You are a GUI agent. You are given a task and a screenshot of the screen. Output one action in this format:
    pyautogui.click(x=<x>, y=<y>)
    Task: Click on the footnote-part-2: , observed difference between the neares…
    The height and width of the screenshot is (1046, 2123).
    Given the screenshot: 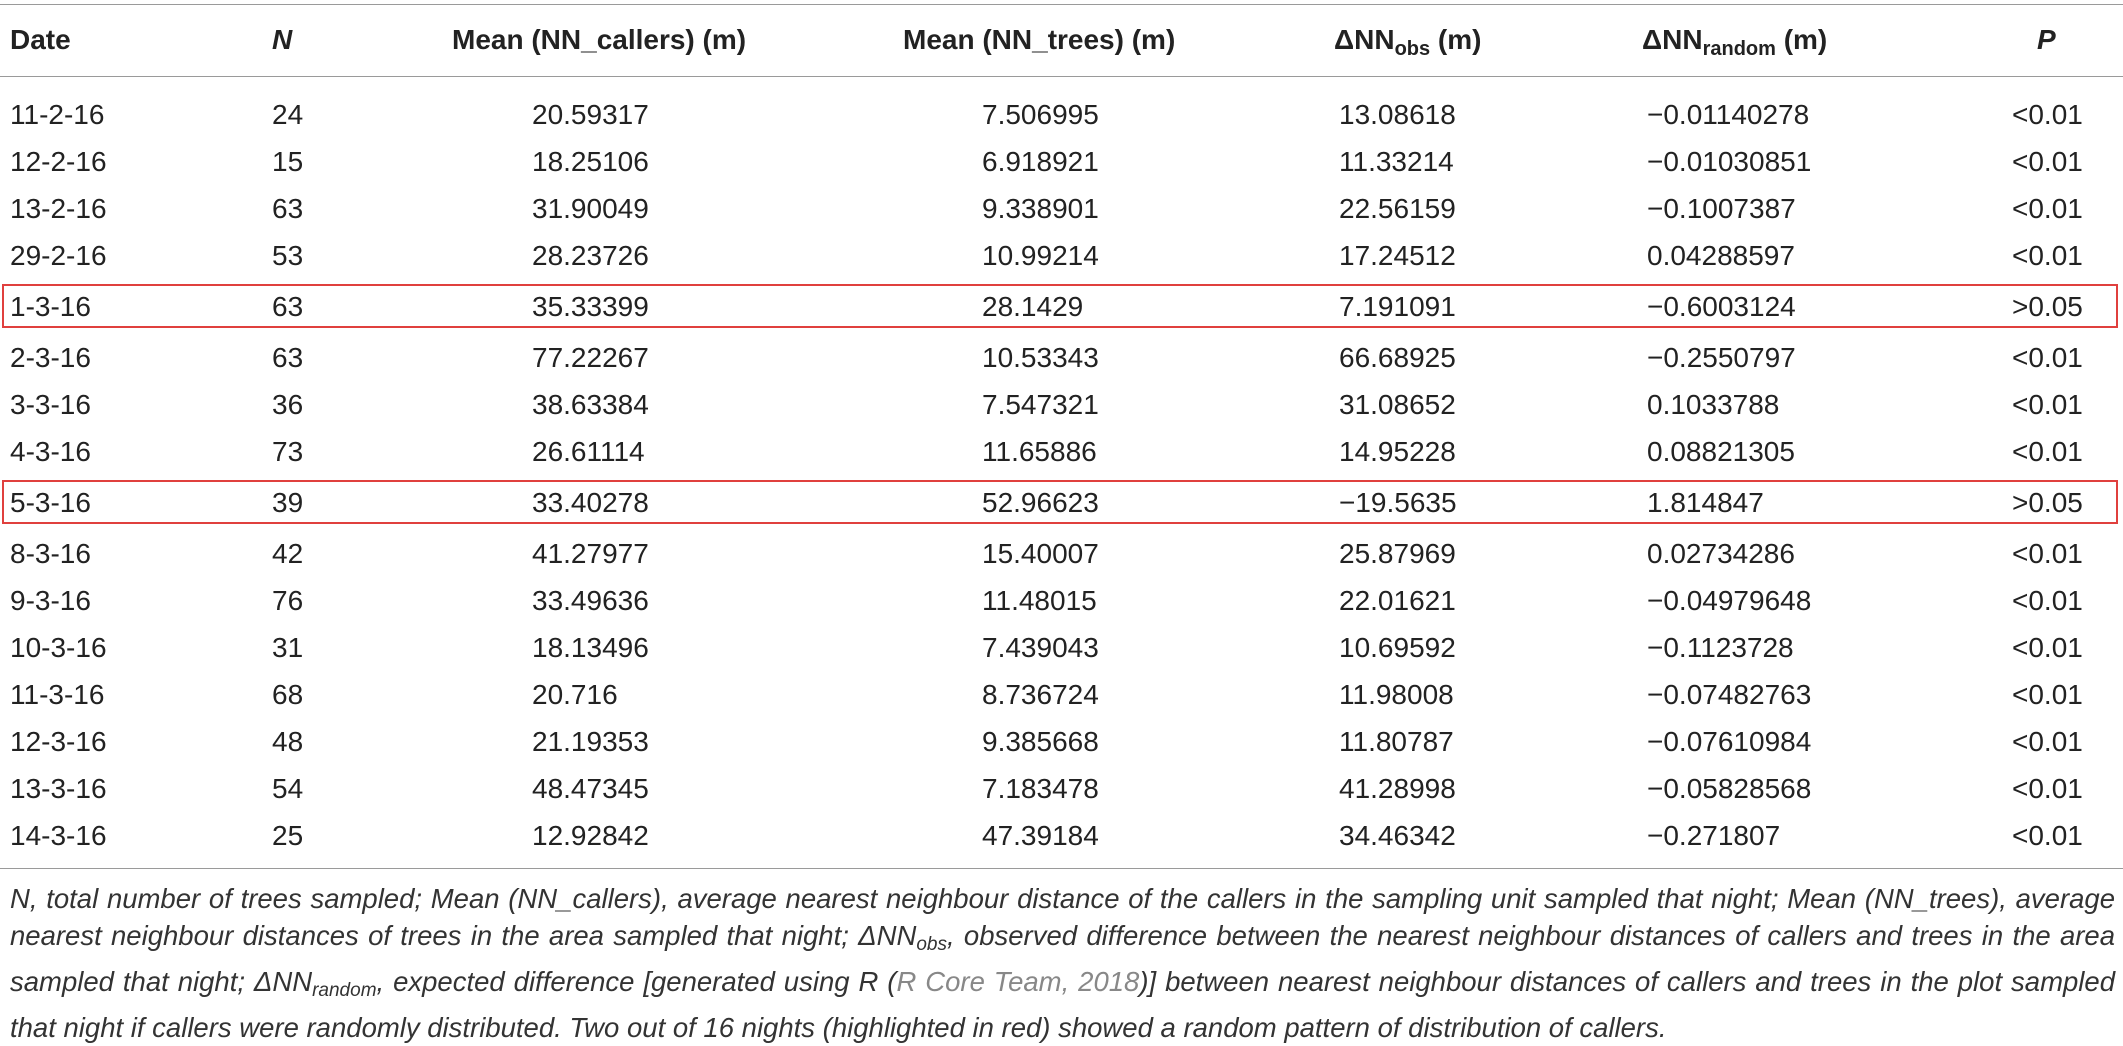 What is the action you would take?
    pyautogui.click(x=1062, y=958)
    